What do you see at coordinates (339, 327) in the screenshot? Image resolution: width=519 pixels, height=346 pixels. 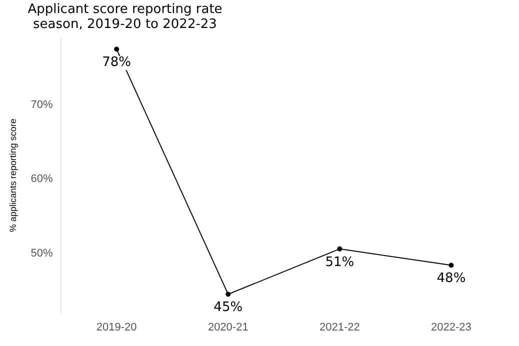 I see `x-tick-label: 2021-22` at bounding box center [339, 327].